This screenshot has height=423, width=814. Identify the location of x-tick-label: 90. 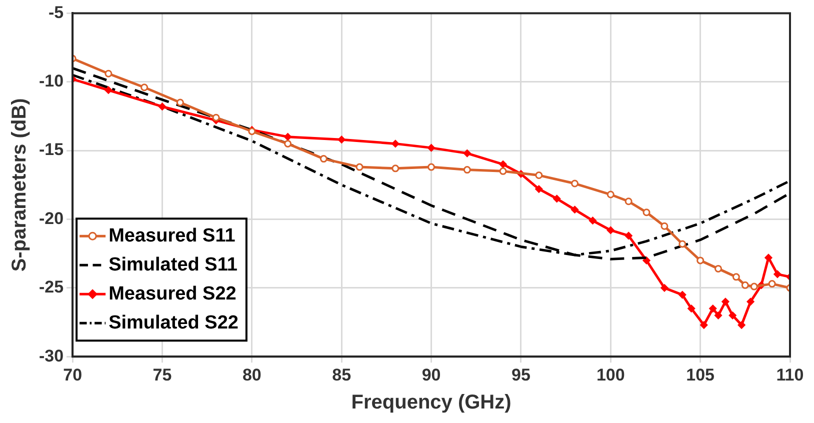
(431, 374).